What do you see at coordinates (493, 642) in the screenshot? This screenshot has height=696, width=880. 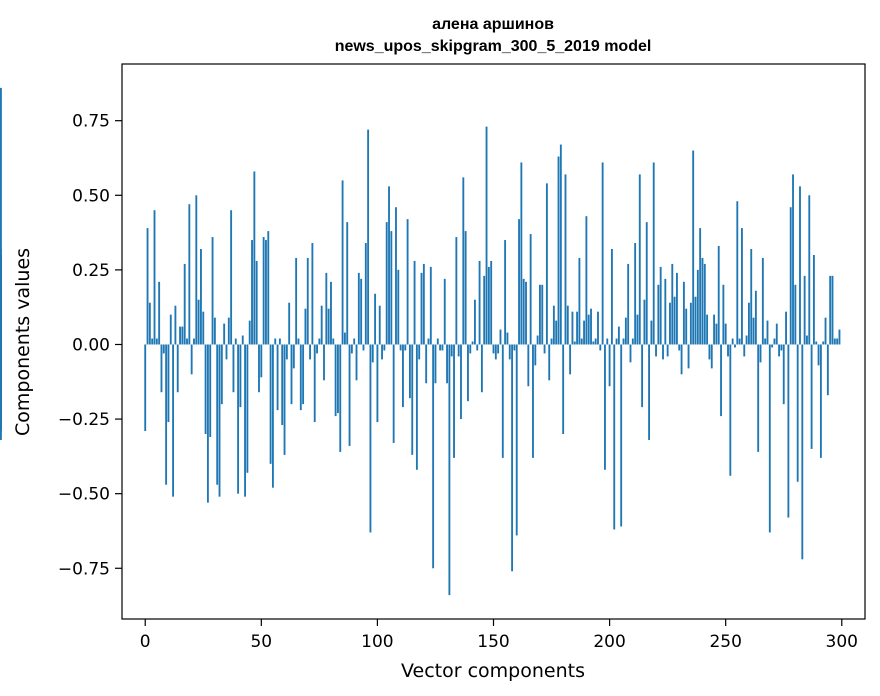 I see `x-tick-label: 150` at bounding box center [493, 642].